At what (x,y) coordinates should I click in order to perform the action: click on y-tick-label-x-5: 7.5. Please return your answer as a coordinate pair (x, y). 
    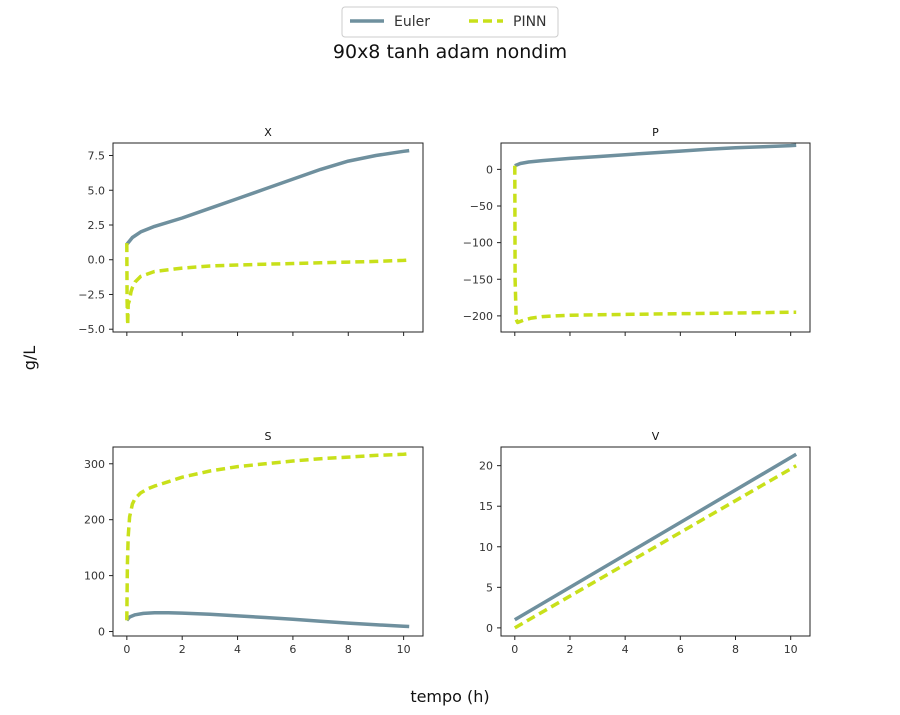
    Looking at the image, I should click on (97, 156).